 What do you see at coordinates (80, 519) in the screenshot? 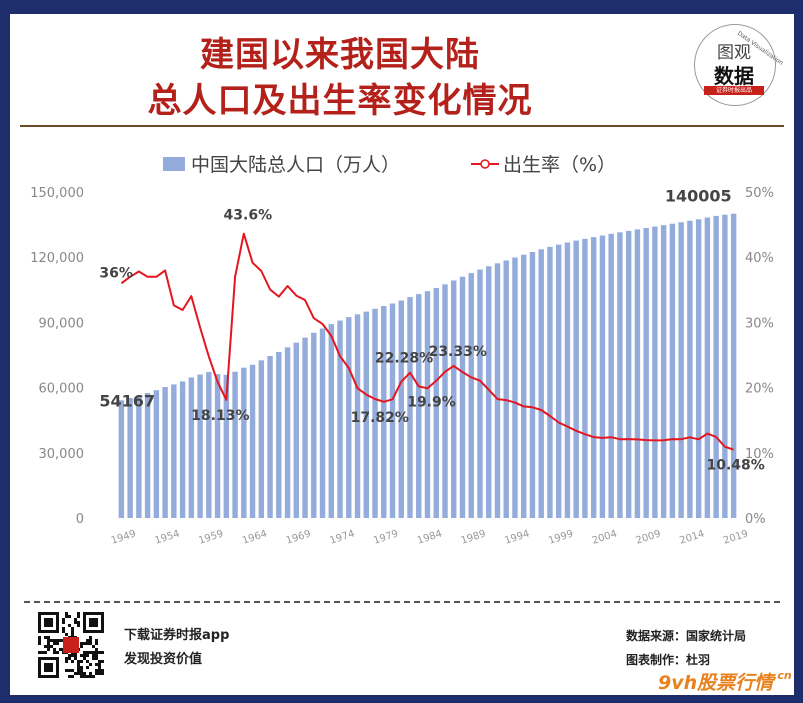
I see `y-left-tick-label: 0` at bounding box center [80, 519].